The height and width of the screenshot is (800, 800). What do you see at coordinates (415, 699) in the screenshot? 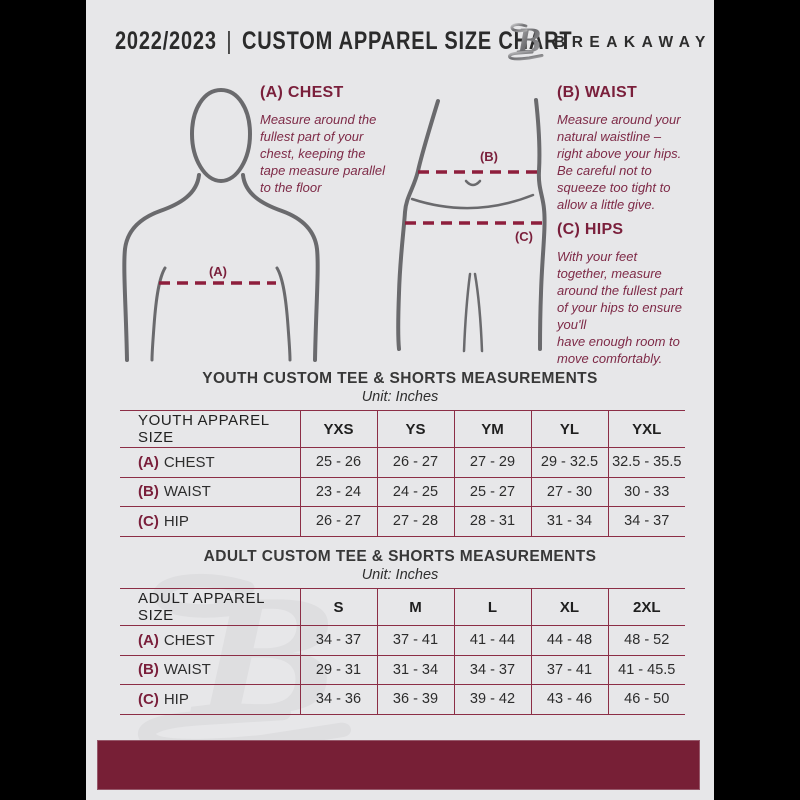
I see `measurement-cell: 36 - 39` at bounding box center [415, 699].